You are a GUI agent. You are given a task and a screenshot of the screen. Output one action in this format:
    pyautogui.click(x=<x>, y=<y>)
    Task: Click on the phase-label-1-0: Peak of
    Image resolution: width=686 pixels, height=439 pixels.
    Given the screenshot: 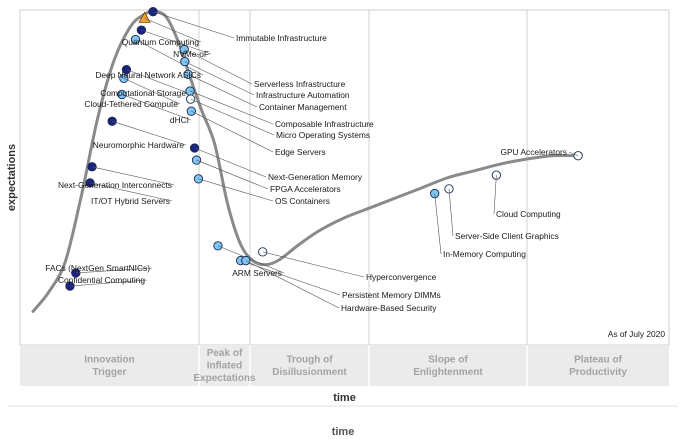 What is the action you would take?
    pyautogui.click(x=225, y=353)
    